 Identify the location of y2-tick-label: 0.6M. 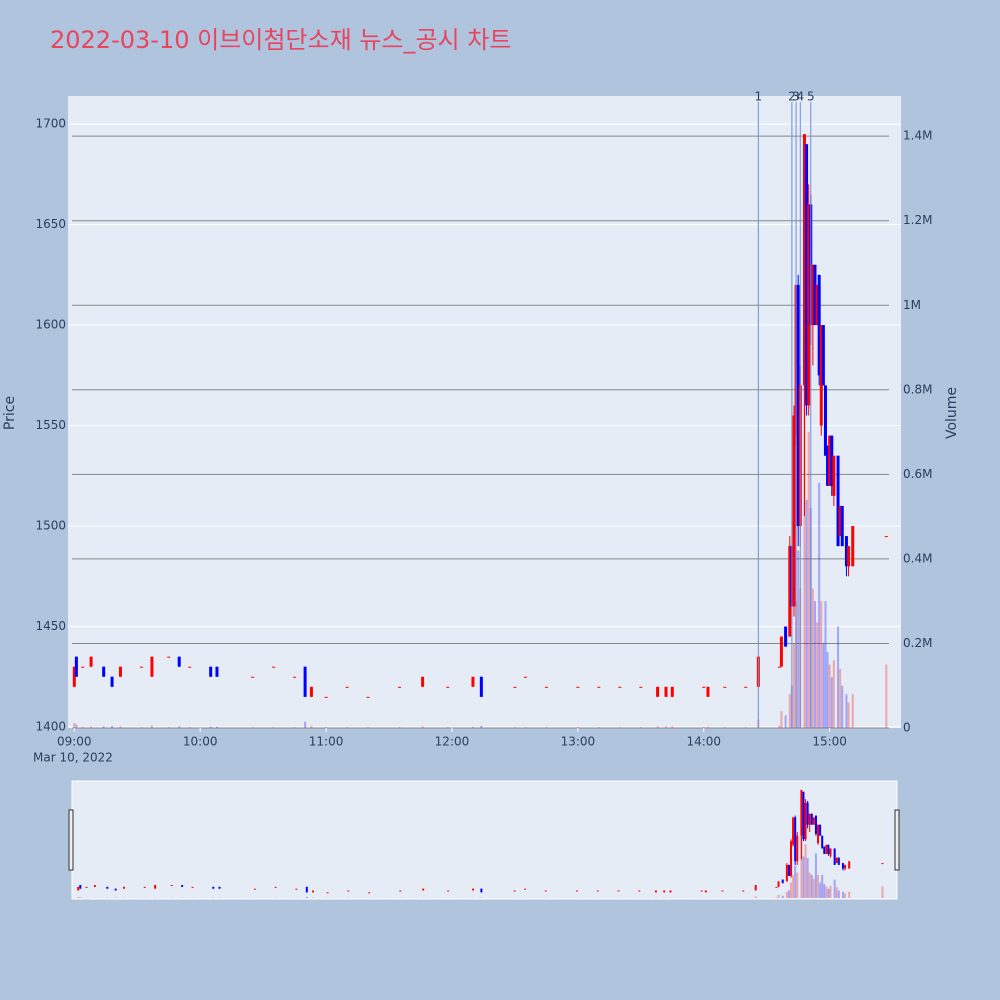
(917, 474).